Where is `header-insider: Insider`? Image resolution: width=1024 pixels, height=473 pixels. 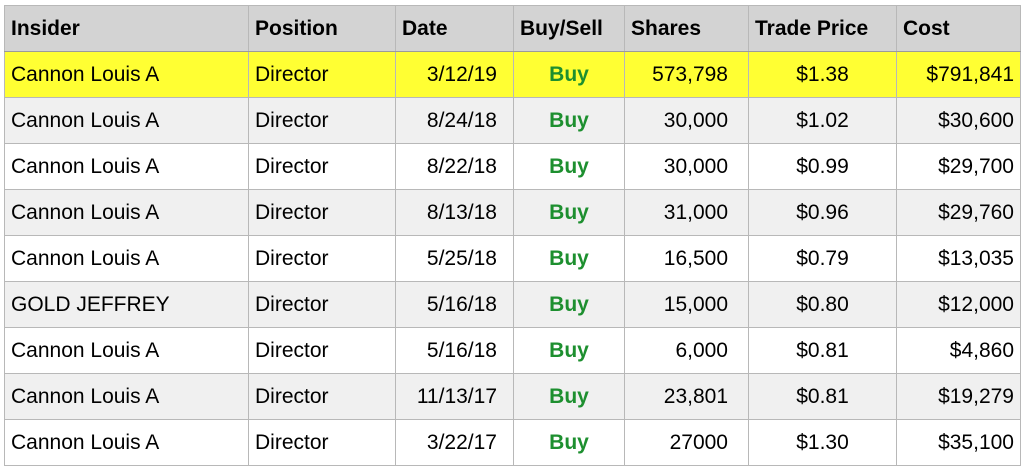 header-insider: Insider is located at coordinates (126, 28).